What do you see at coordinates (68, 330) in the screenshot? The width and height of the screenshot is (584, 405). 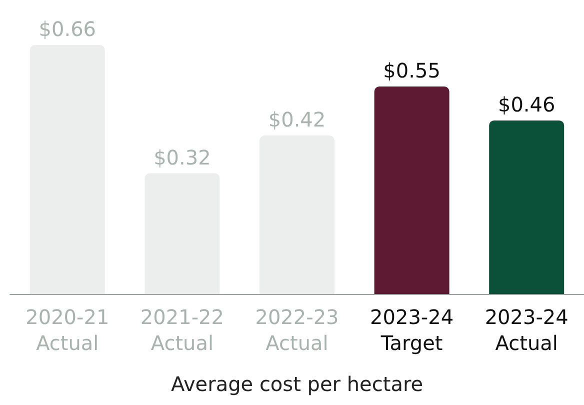 I see `x-tick-label: 2020-21 Actual` at bounding box center [68, 330].